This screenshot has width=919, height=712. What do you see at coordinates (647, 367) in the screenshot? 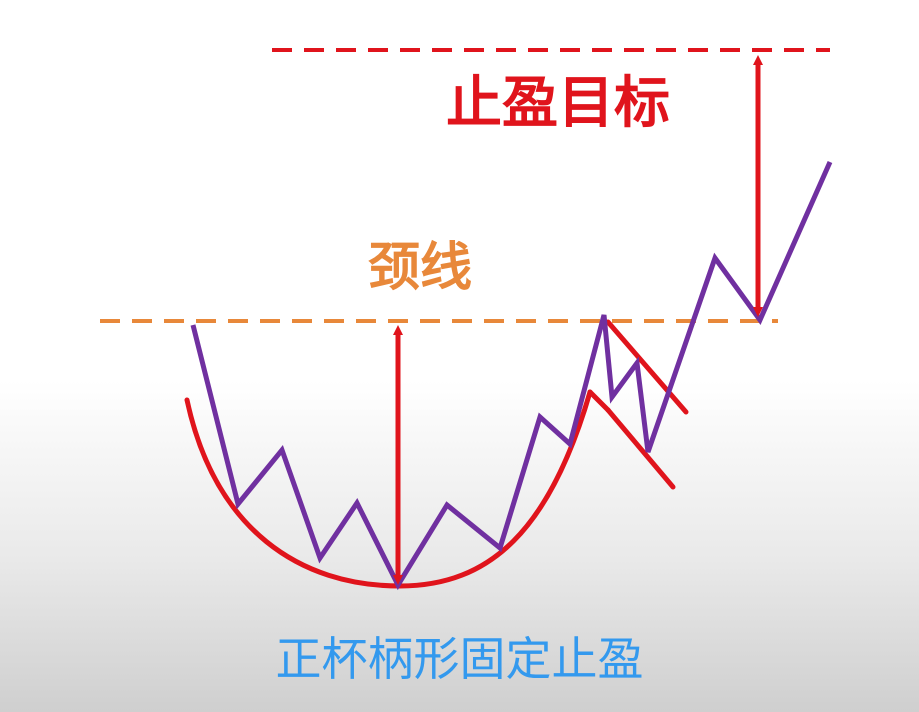
I see `handle-channel-upper` at bounding box center [647, 367].